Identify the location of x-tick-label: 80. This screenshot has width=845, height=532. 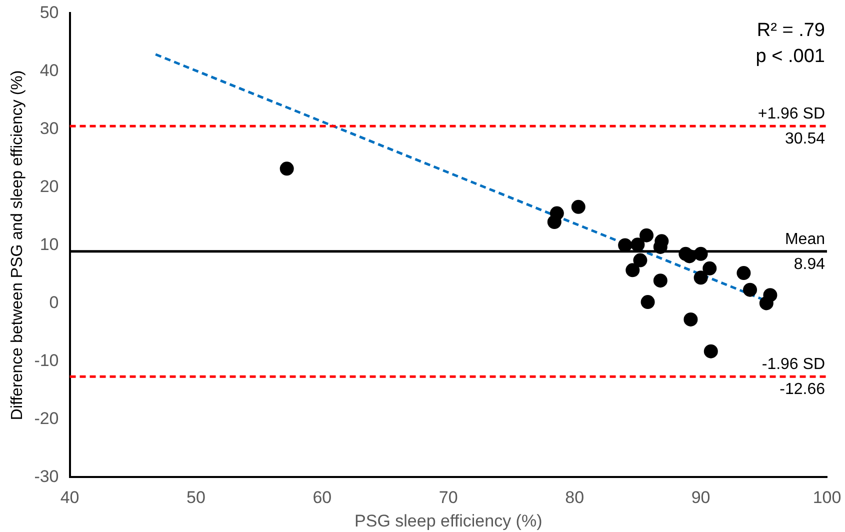
(574, 498).